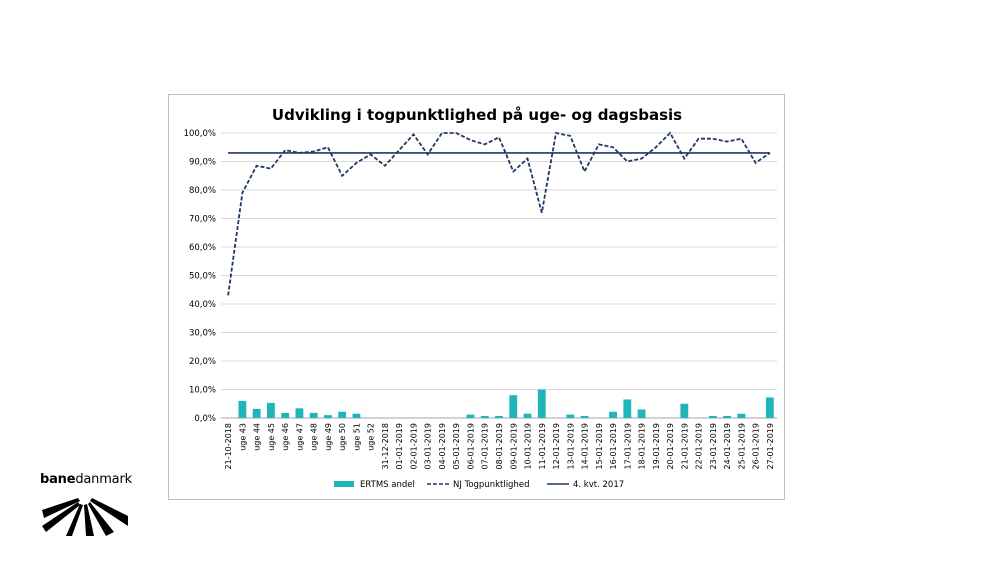 The image size is (1000, 563). What do you see at coordinates (699, 446) in the screenshot?
I see `x-tick-label: 22-01-2019` at bounding box center [699, 446].